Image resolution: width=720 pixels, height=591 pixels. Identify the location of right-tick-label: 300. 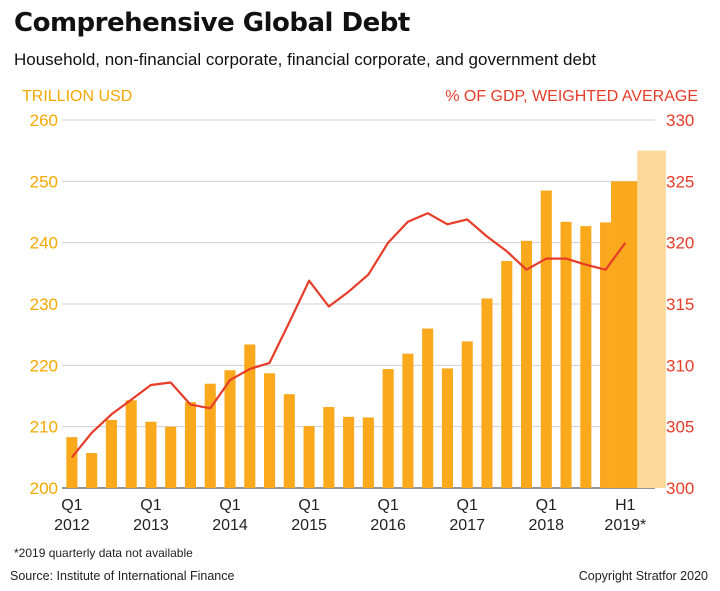
(680, 488).